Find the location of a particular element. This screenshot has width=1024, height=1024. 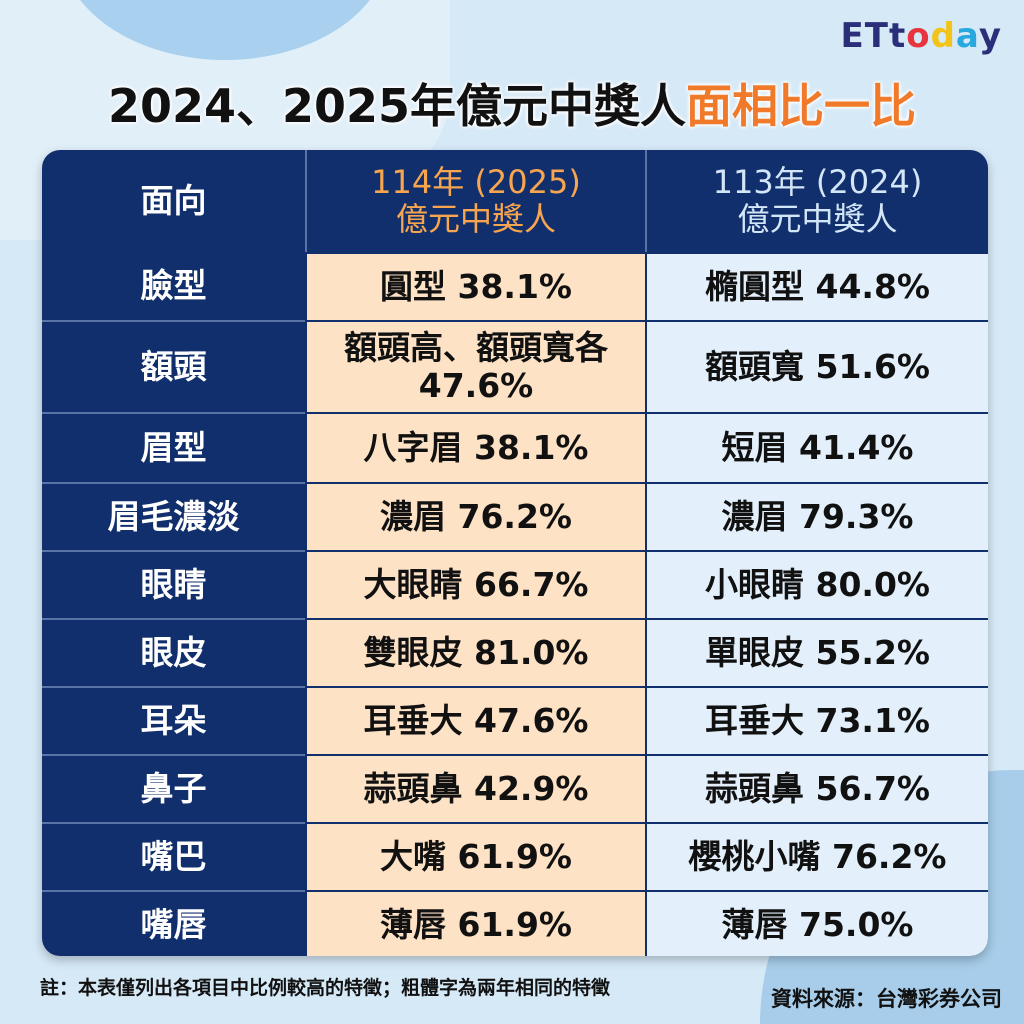

cell-aspect: 額頭 is located at coordinates (173, 366).